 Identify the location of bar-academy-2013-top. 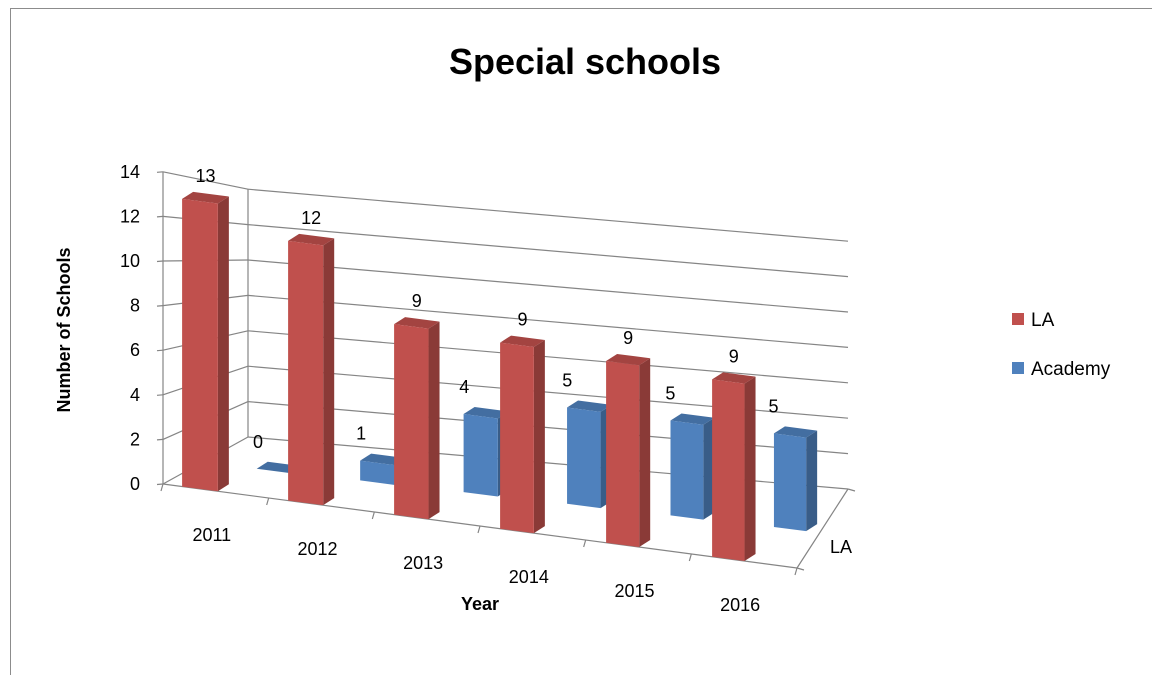
(486, 413).